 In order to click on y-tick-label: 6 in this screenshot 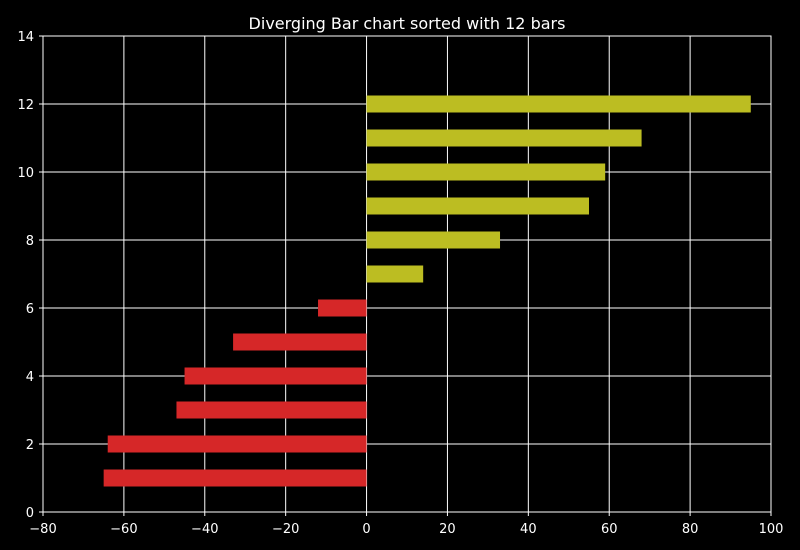, I will do `click(30, 309)`.